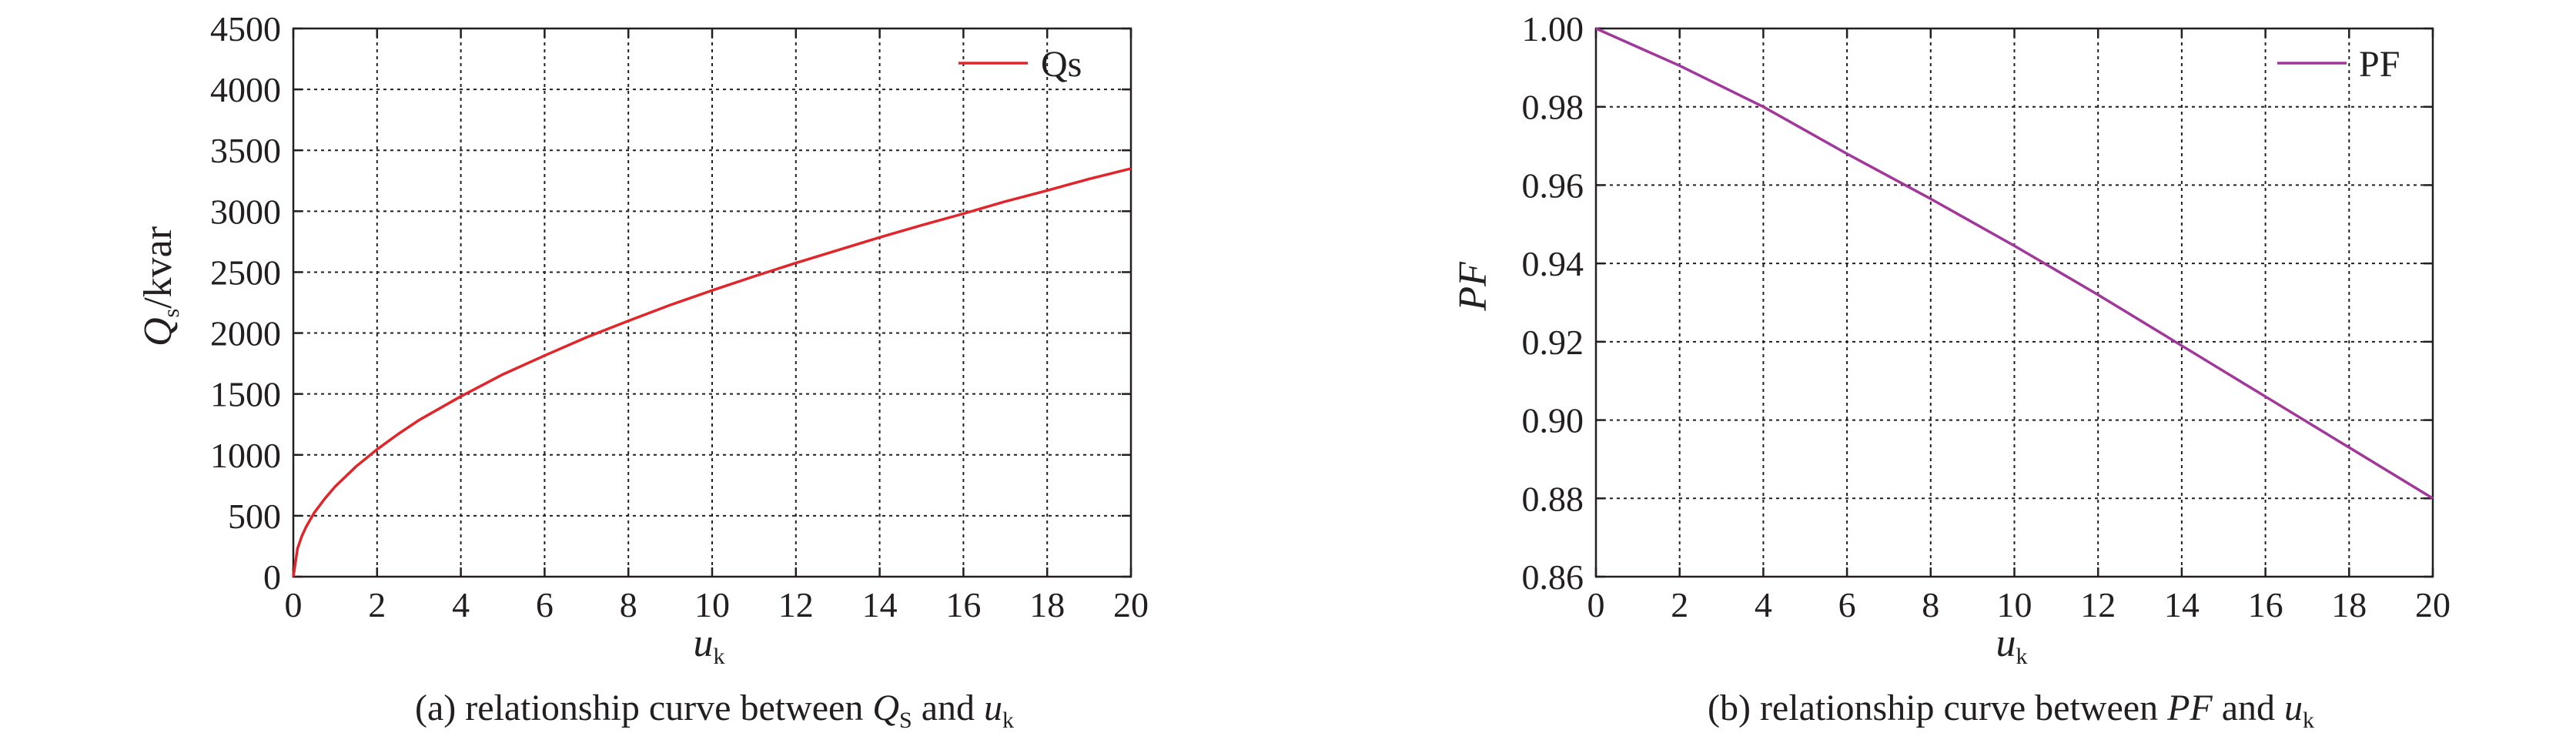 The width and height of the screenshot is (2576, 743). I want to click on caption: (b) relationship curve between PF and uk, so click(2011, 710).